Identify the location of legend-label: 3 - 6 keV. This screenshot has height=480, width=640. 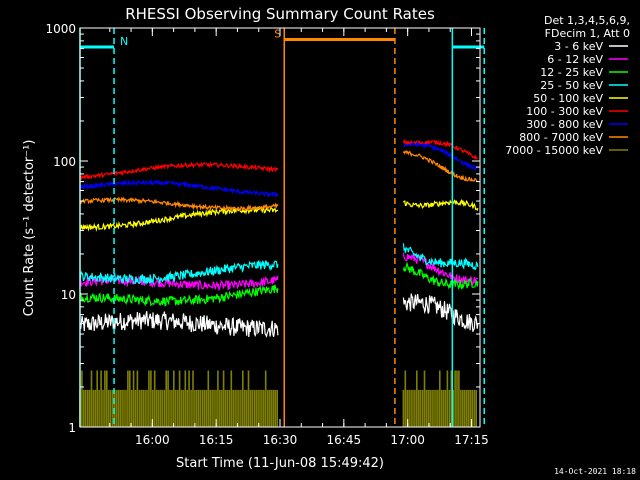
(578, 46).